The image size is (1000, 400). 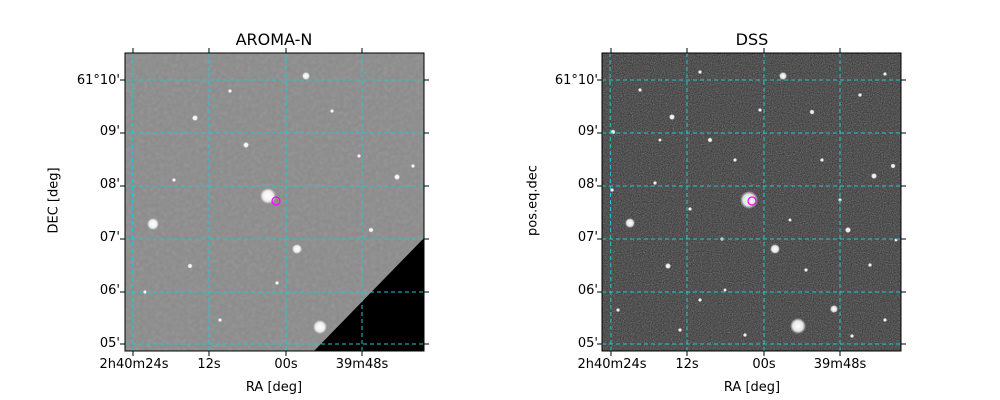 I want to click on right-xtick-2: 12s, so click(x=687, y=364).